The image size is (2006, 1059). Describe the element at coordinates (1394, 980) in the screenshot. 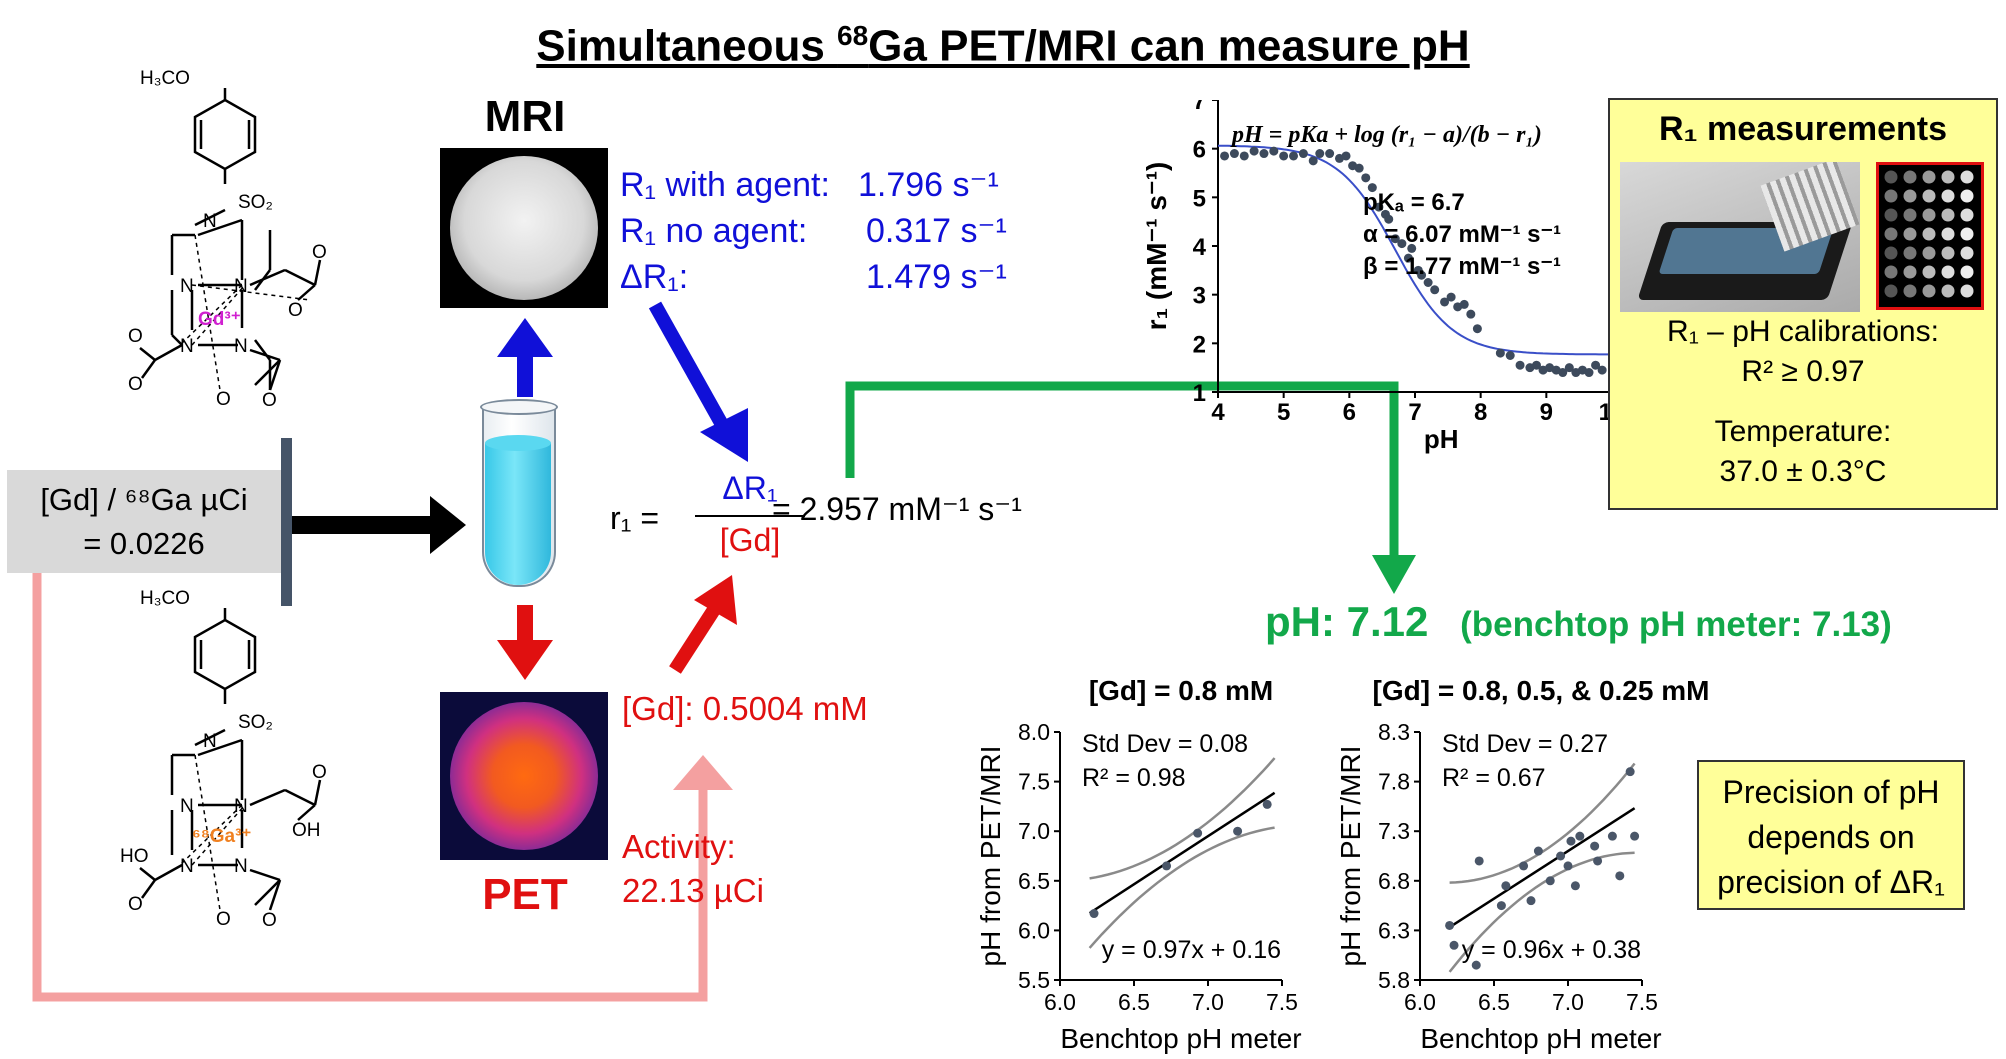

I see `y-tick-label: 5.8` at that location.